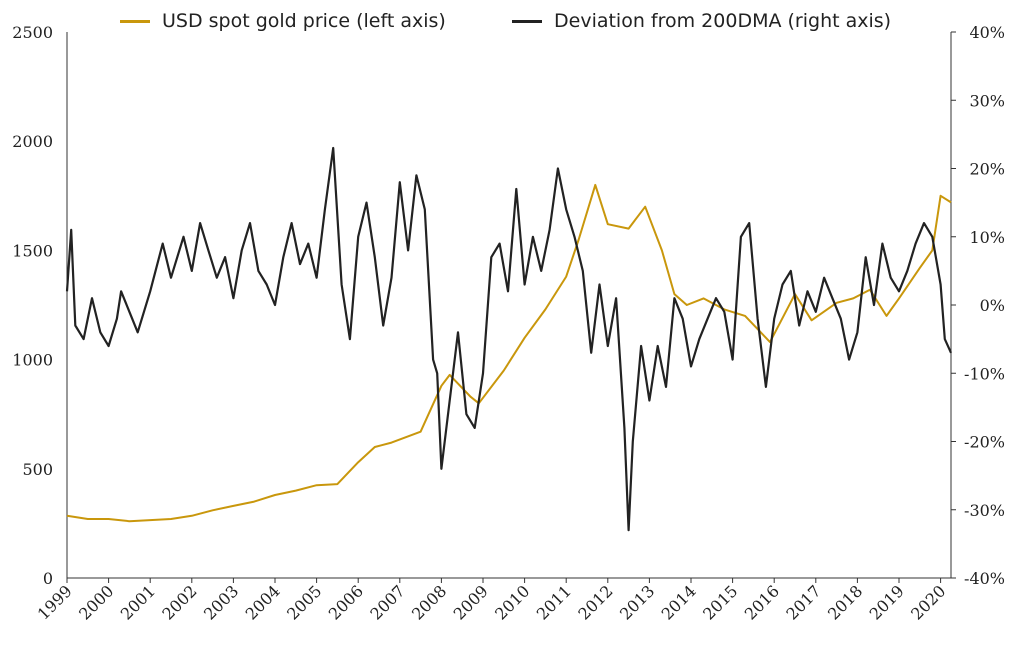  What do you see at coordinates (720, 602) in the screenshot?
I see `x-tick-label: 2015` at bounding box center [720, 602].